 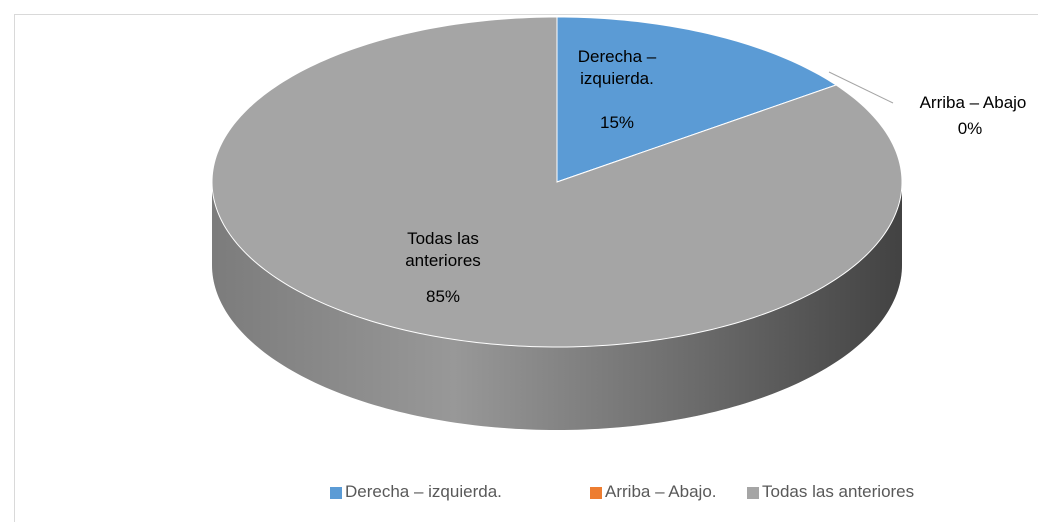 I want to click on data-label-value: 0%, so click(x=970, y=128).